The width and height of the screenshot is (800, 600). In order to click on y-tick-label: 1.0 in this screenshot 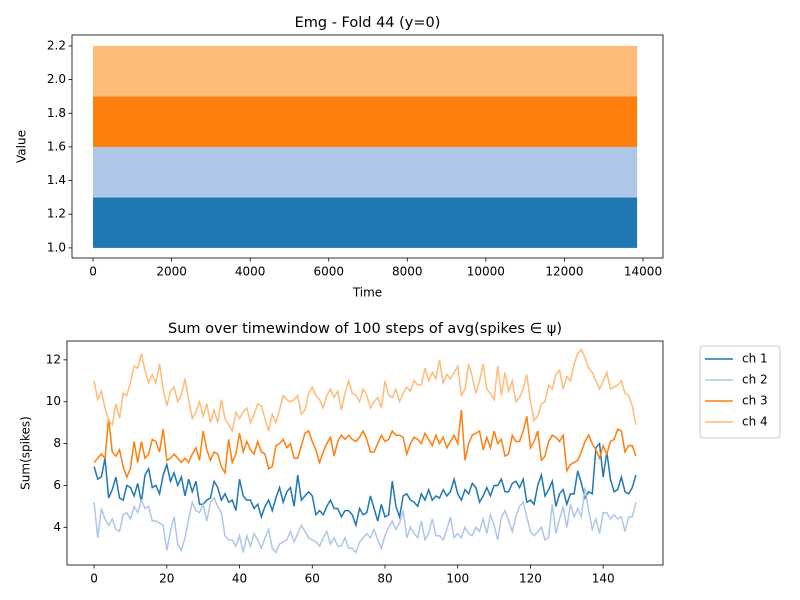, I will do `click(56, 247)`.